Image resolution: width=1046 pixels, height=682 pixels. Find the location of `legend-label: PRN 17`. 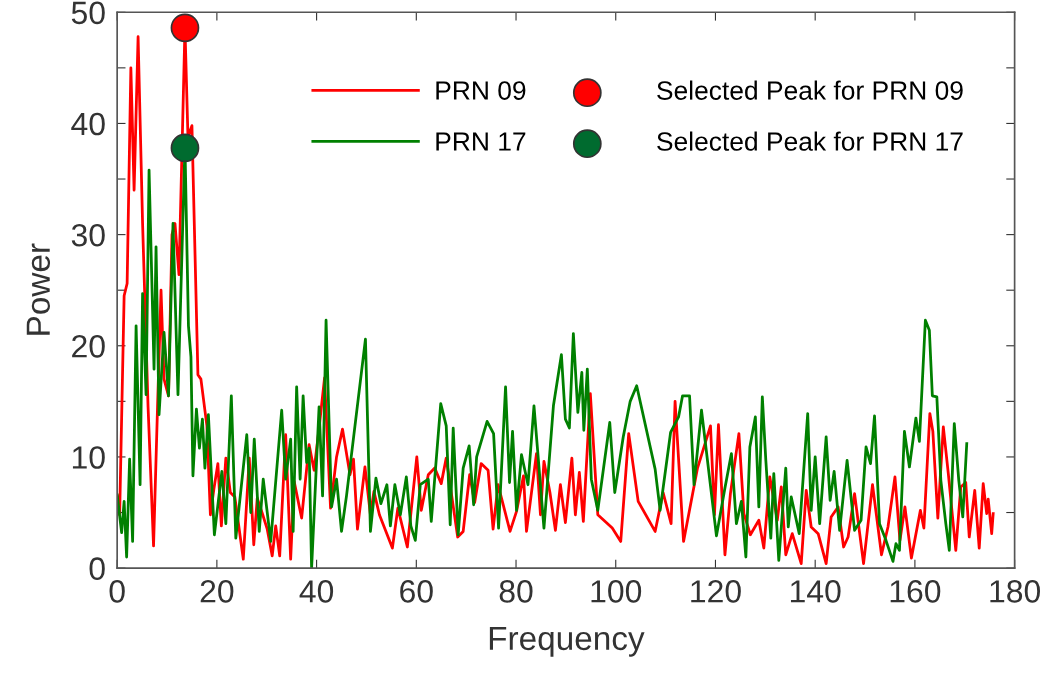

legend-label: PRN 17 is located at coordinates (481, 141).